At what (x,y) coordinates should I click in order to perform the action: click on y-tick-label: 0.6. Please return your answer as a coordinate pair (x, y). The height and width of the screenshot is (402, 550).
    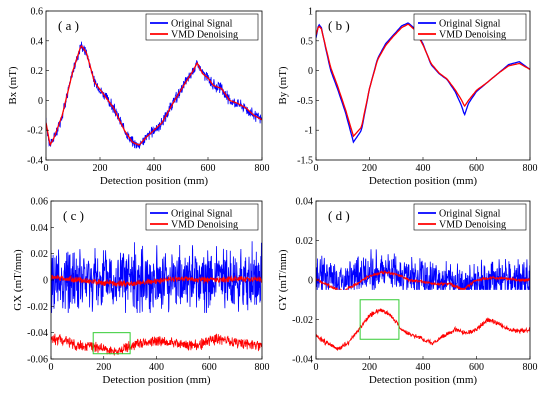
    Looking at the image, I should click on (37, 12).